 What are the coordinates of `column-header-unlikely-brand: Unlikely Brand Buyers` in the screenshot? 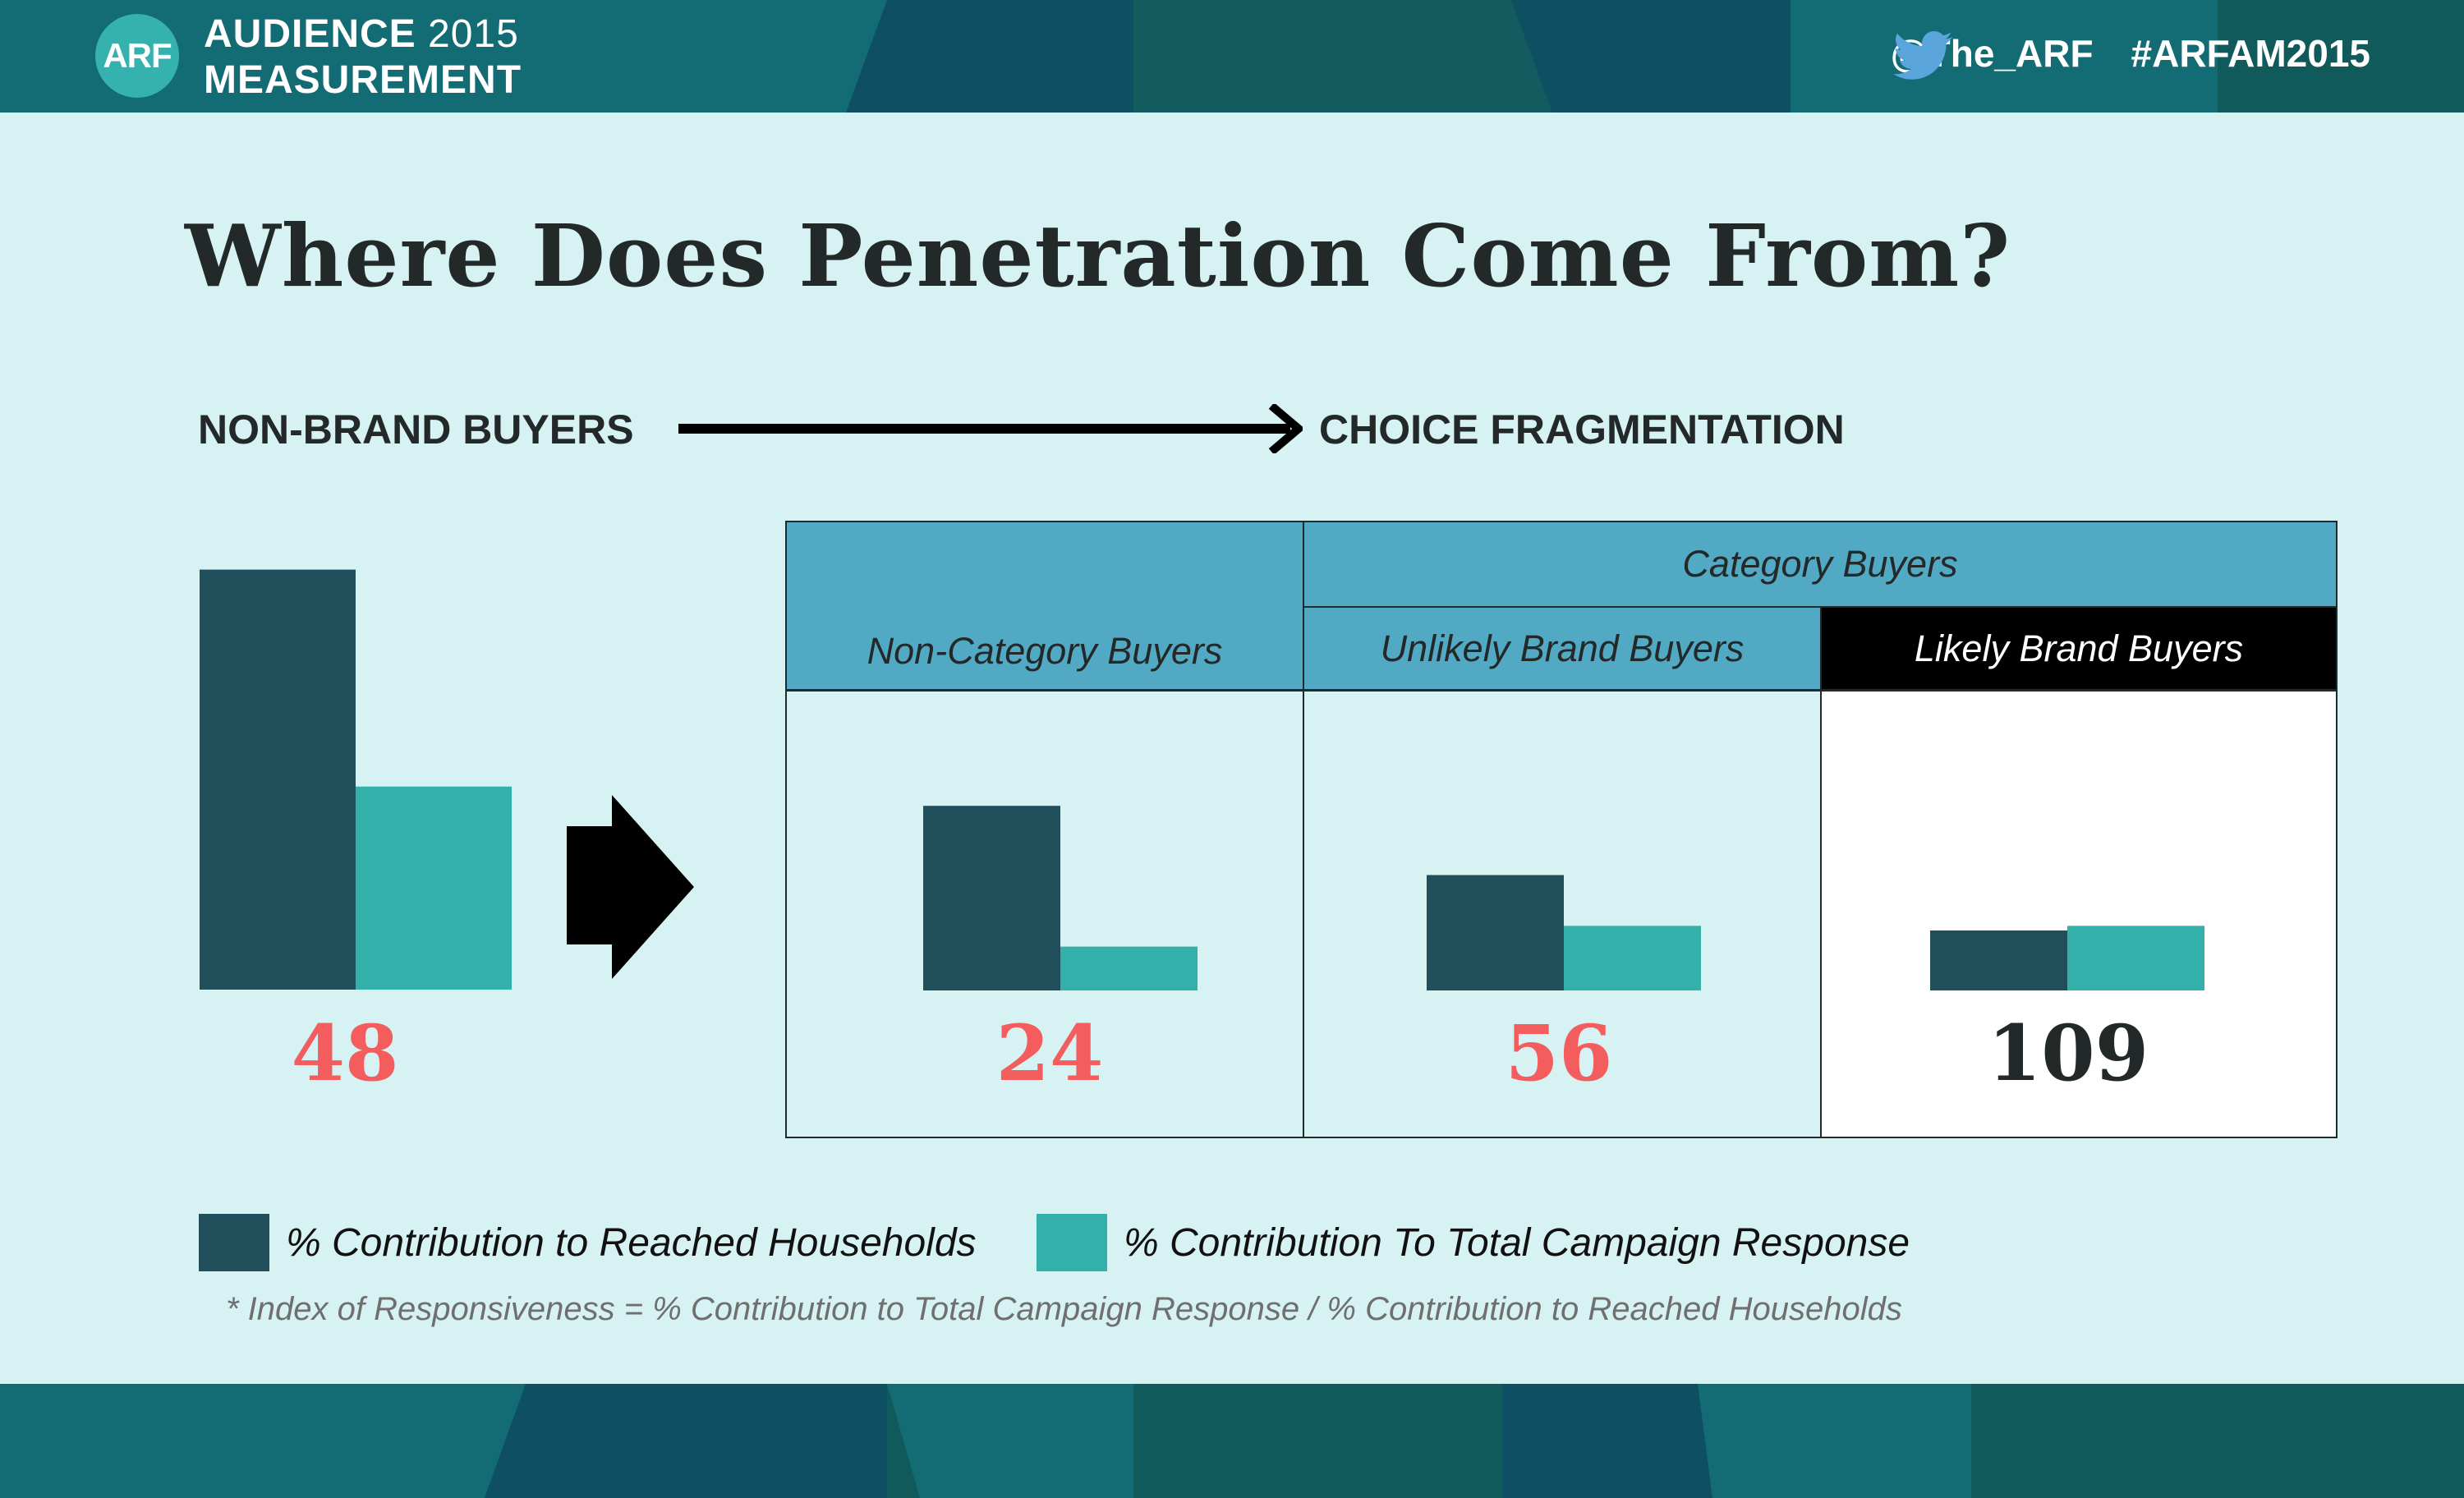 It's located at (1563, 650).